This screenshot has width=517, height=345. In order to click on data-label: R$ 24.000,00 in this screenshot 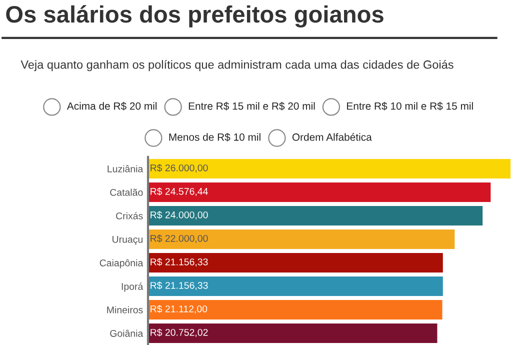, I will do `click(179, 215)`.